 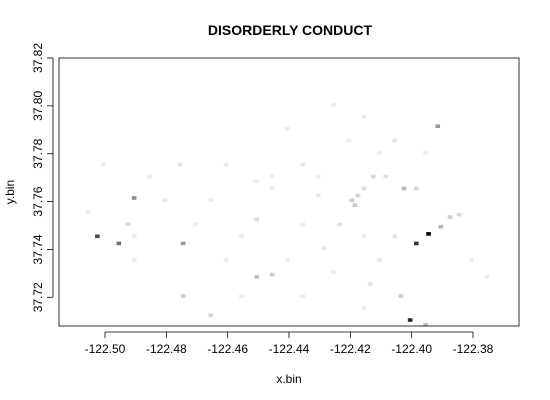 I want to click on y-tick-label: 37.82, so click(x=38, y=58).